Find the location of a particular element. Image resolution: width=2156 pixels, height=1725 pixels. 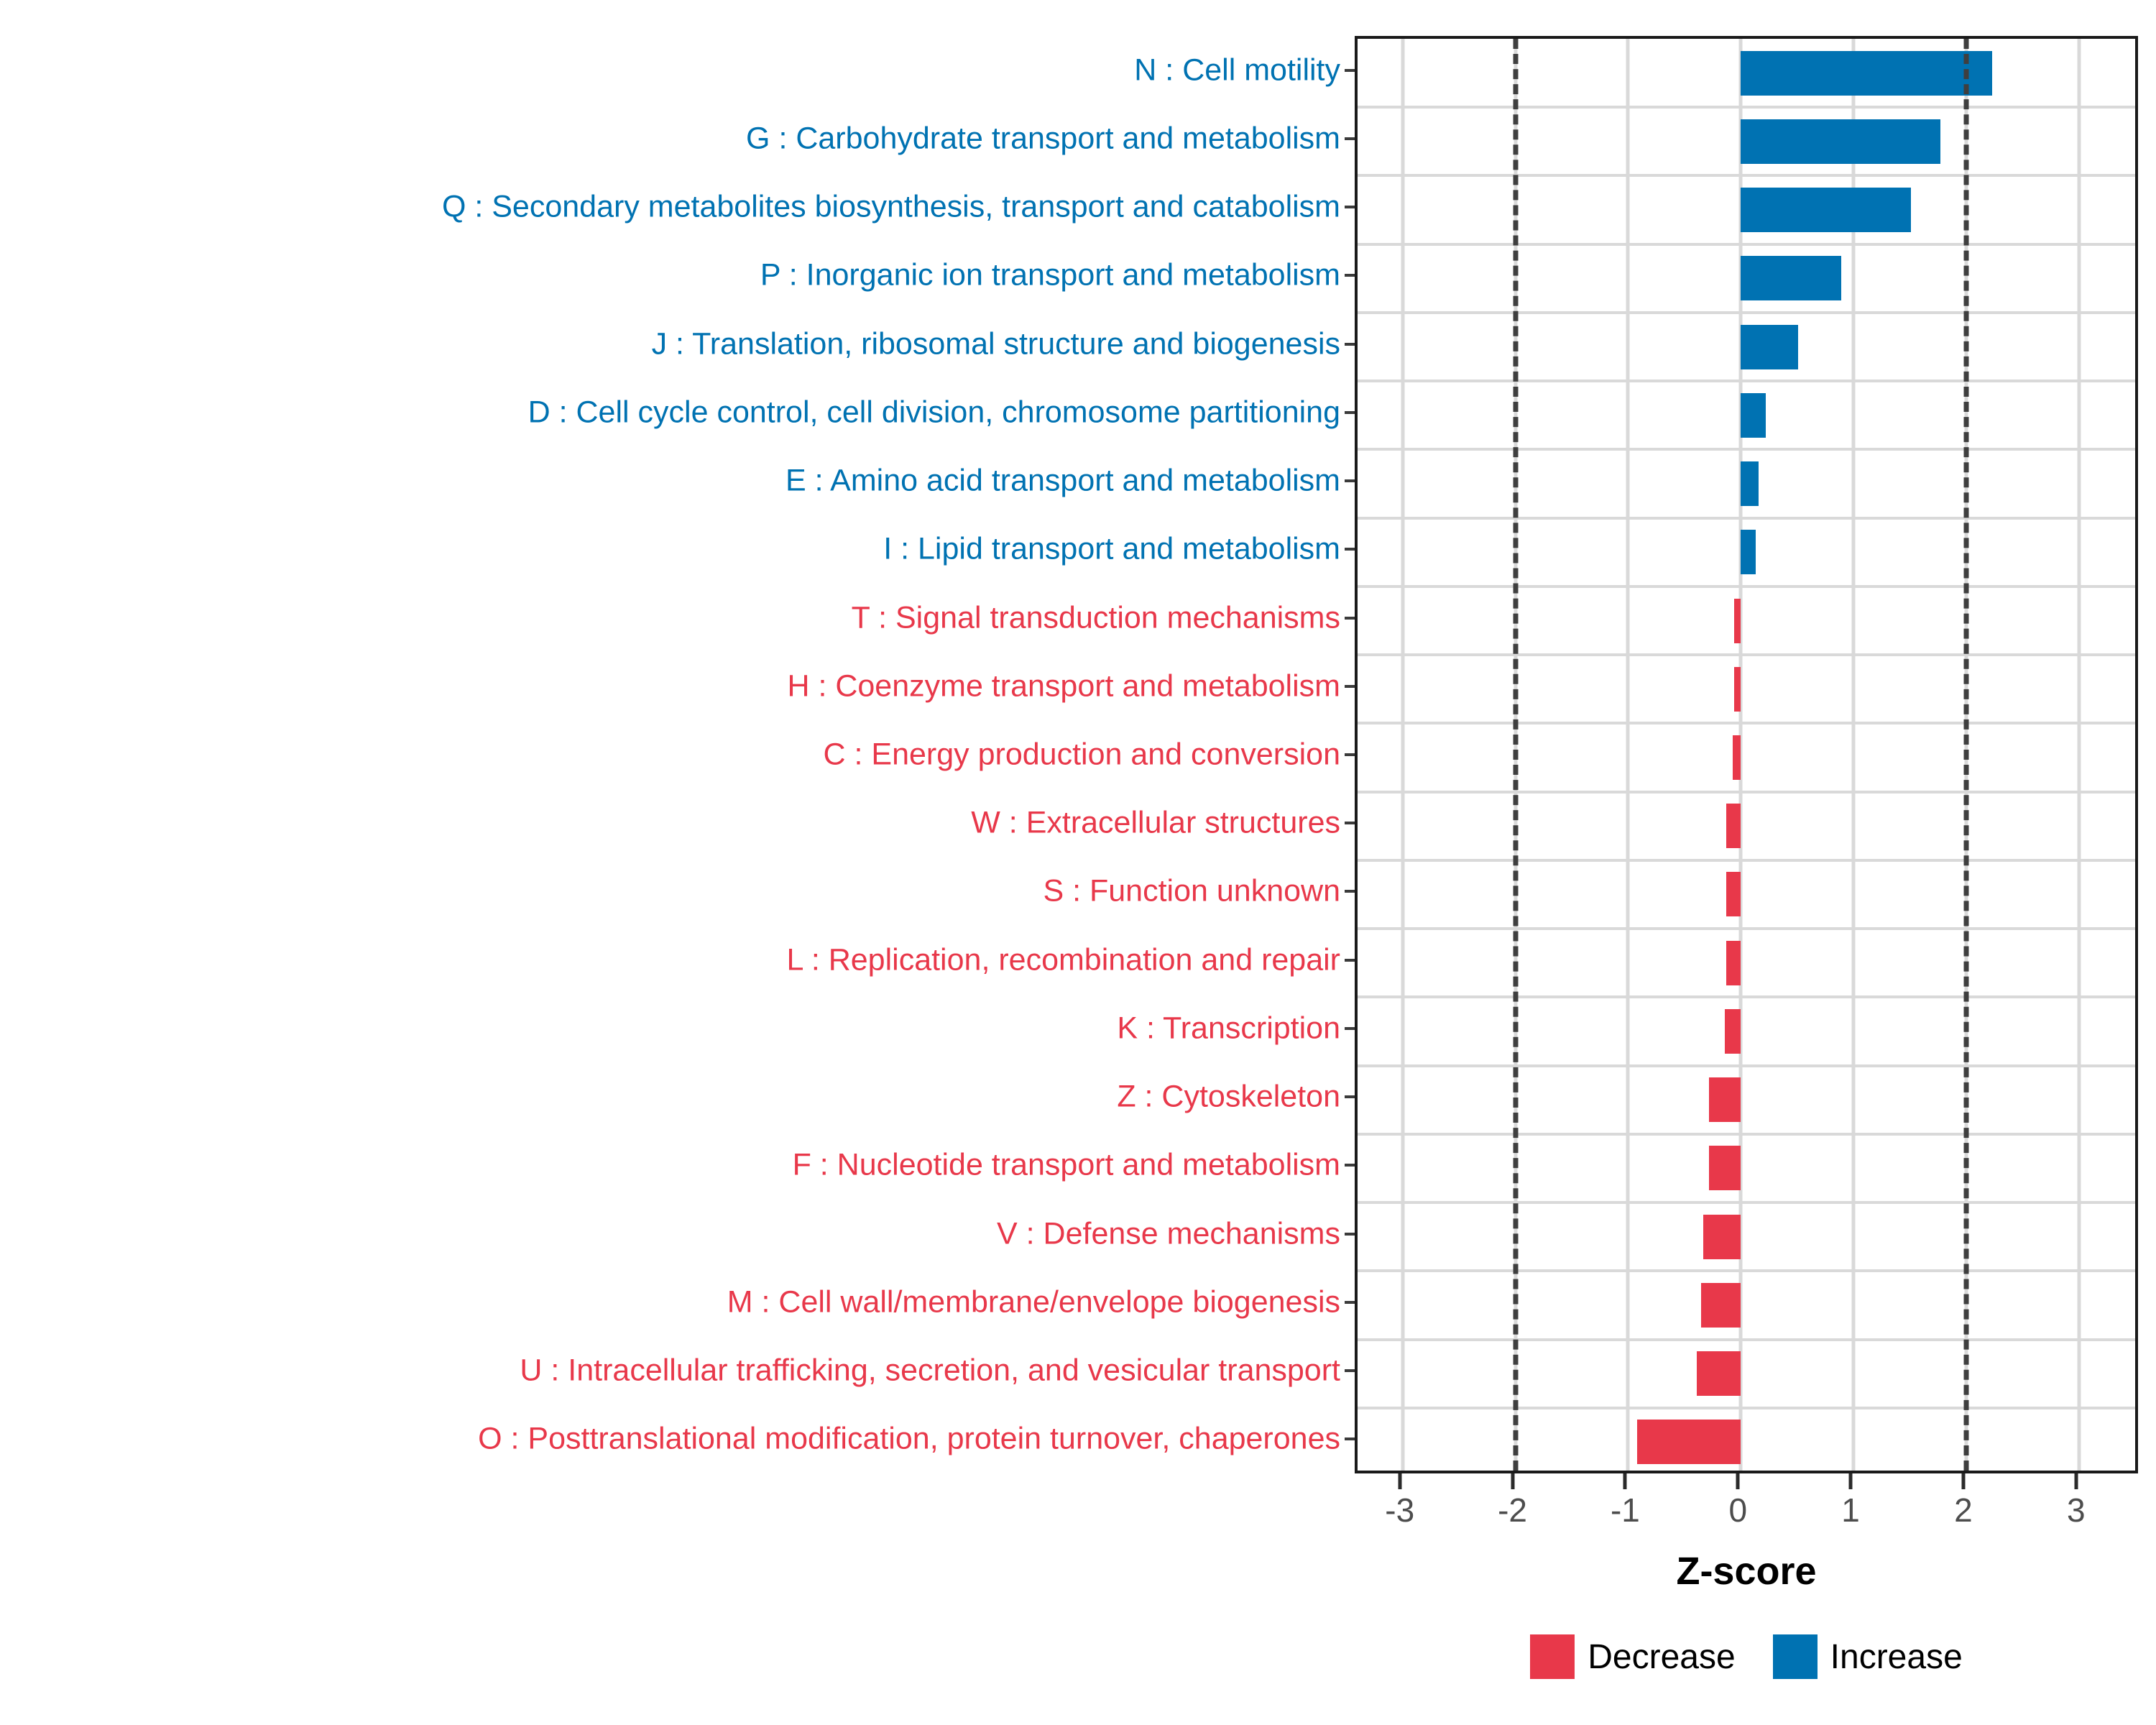

reference-line is located at coordinates (1516, 755).